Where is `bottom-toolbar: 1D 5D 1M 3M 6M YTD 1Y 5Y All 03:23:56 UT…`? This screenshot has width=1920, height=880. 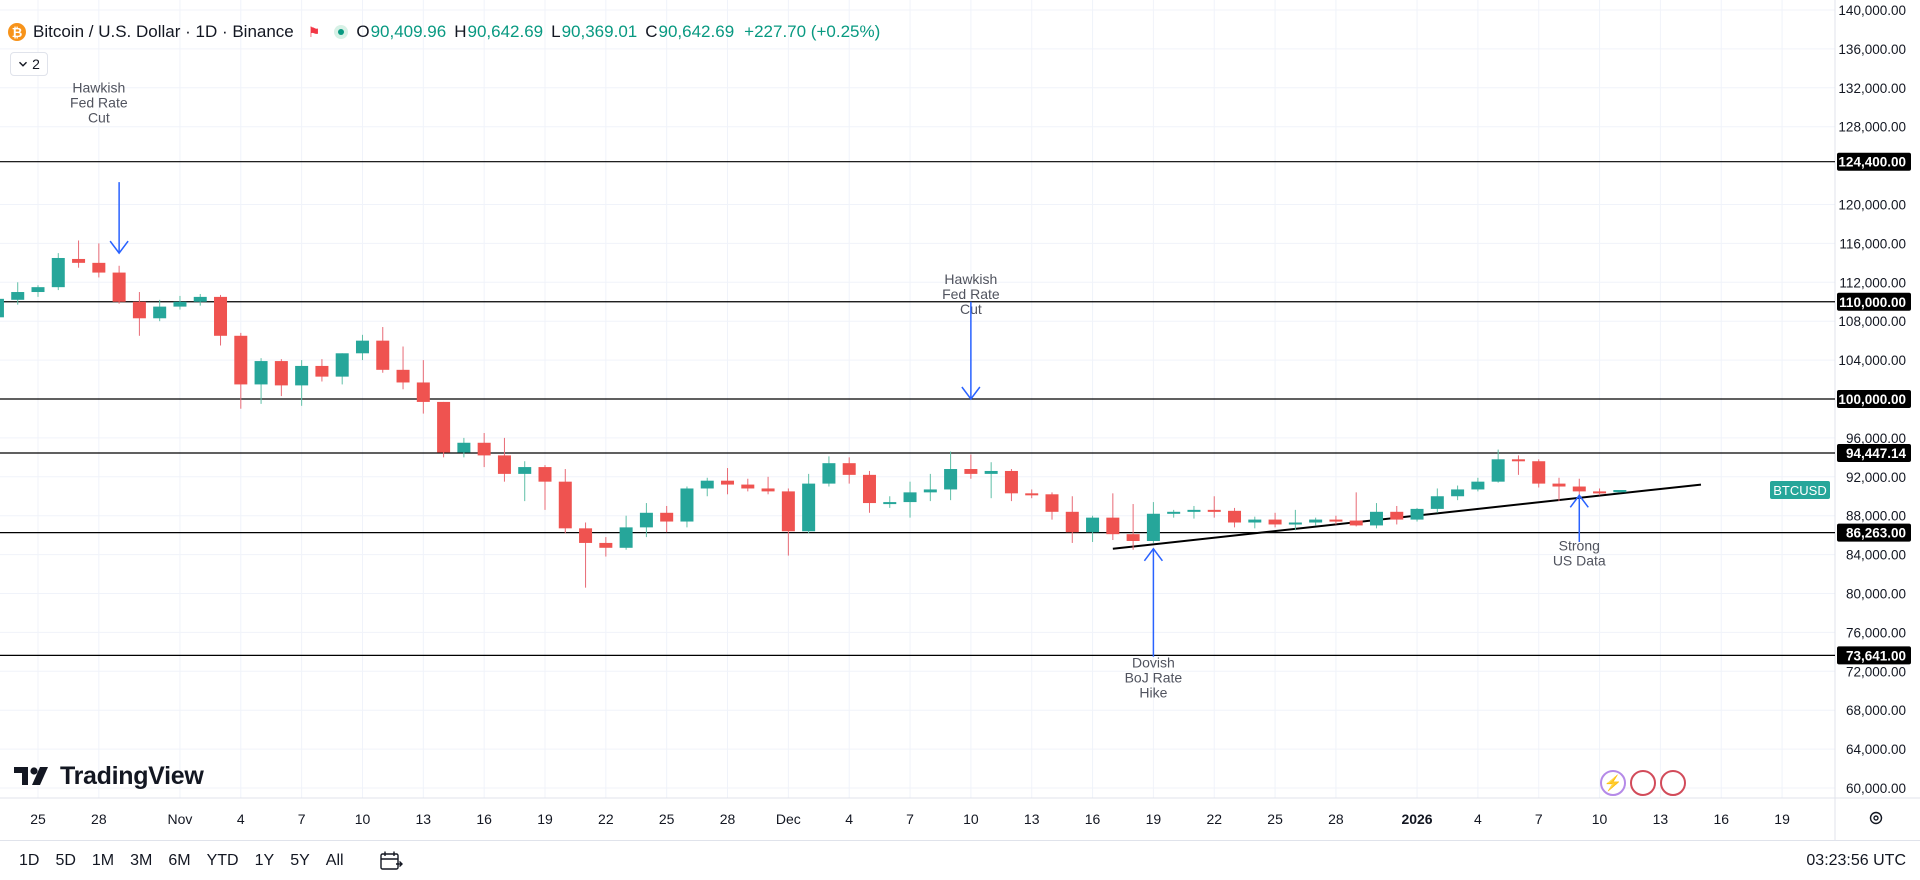 bottom-toolbar: 1D 5D 1M 3M 6M YTD 1Y 5Y All 03:23:56 UT… is located at coordinates (960, 860).